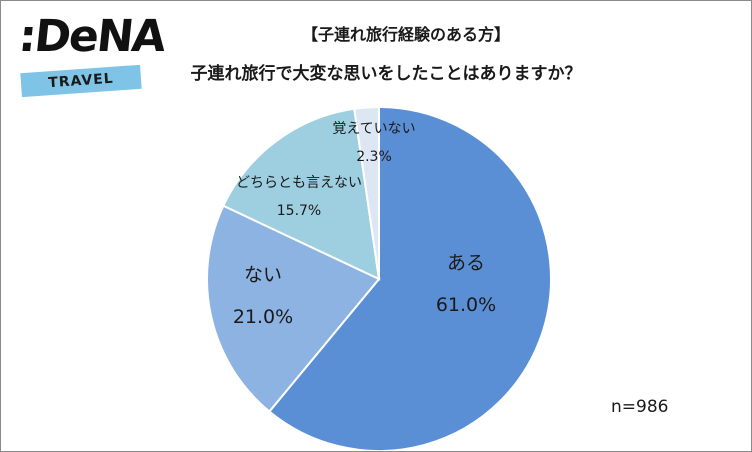 The image size is (752, 452). Describe the element at coordinates (263, 317) in the screenshot. I see `slice-value-2: 21.0%` at that location.